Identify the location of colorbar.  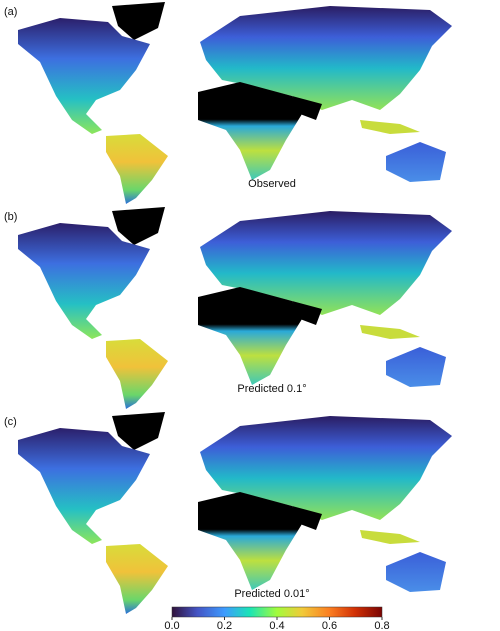
(277, 612).